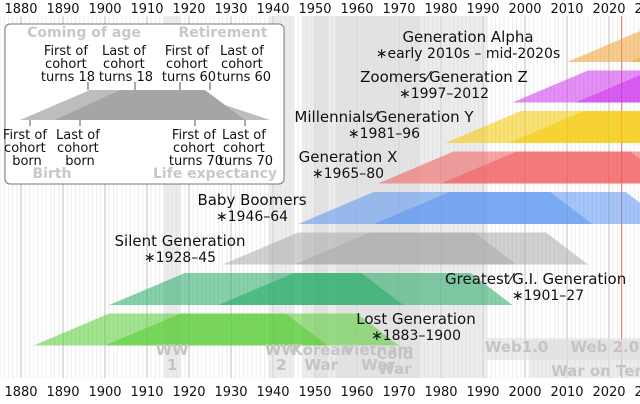 The height and width of the screenshot is (404, 640). Describe the element at coordinates (524, 9) in the screenshot. I see `top-year-tick-2000: 2000` at that location.